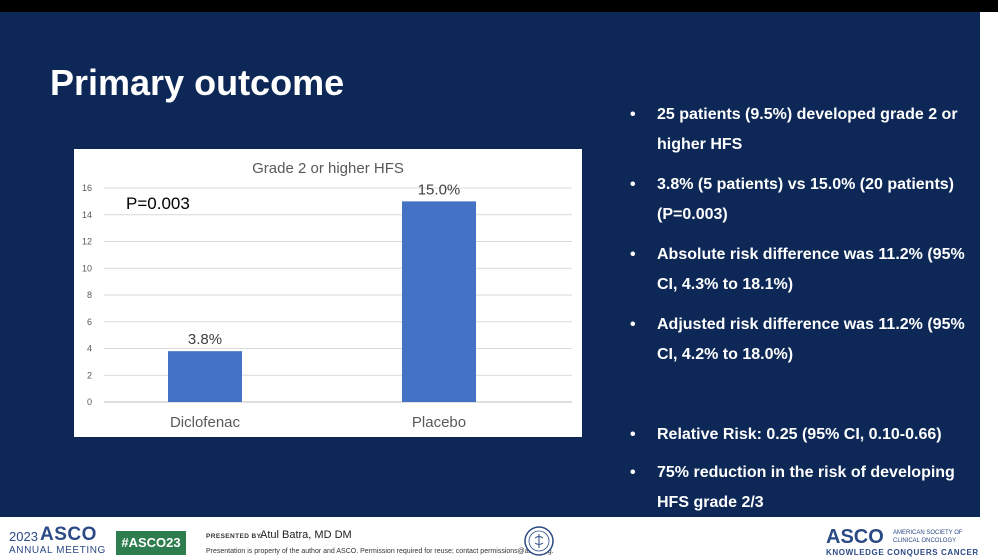 The width and height of the screenshot is (998, 559). I want to click on y-tick-label: 12, so click(87, 242).